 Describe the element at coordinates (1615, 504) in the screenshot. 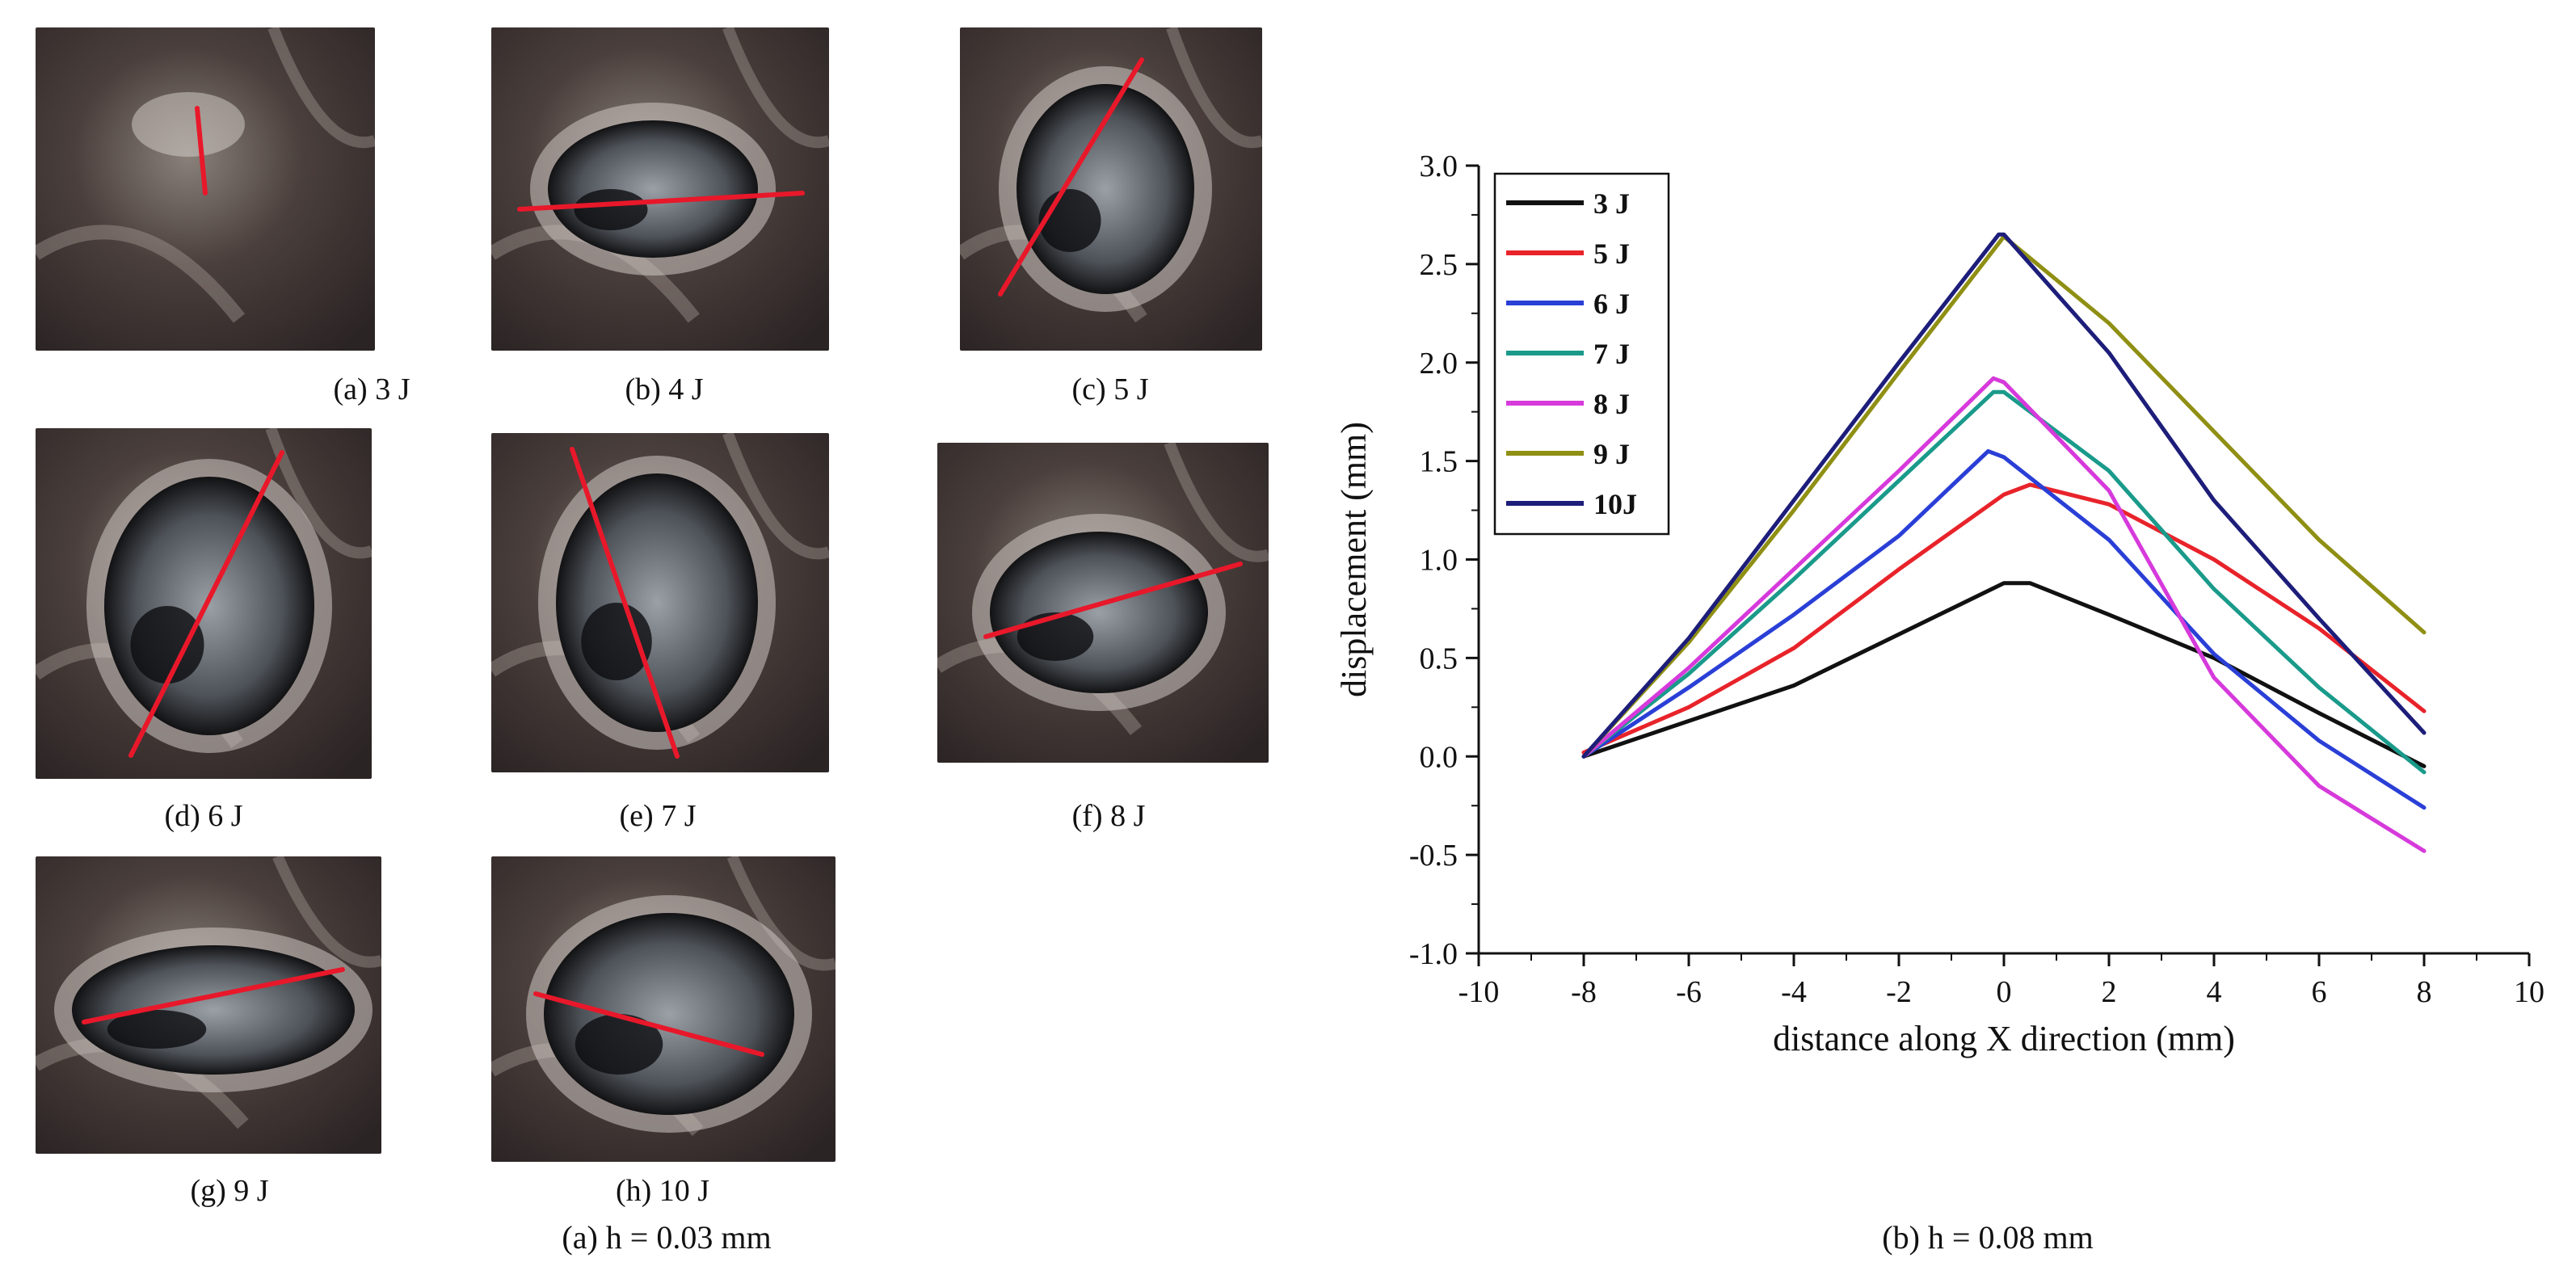

I see `legend-label: 10J` at that location.